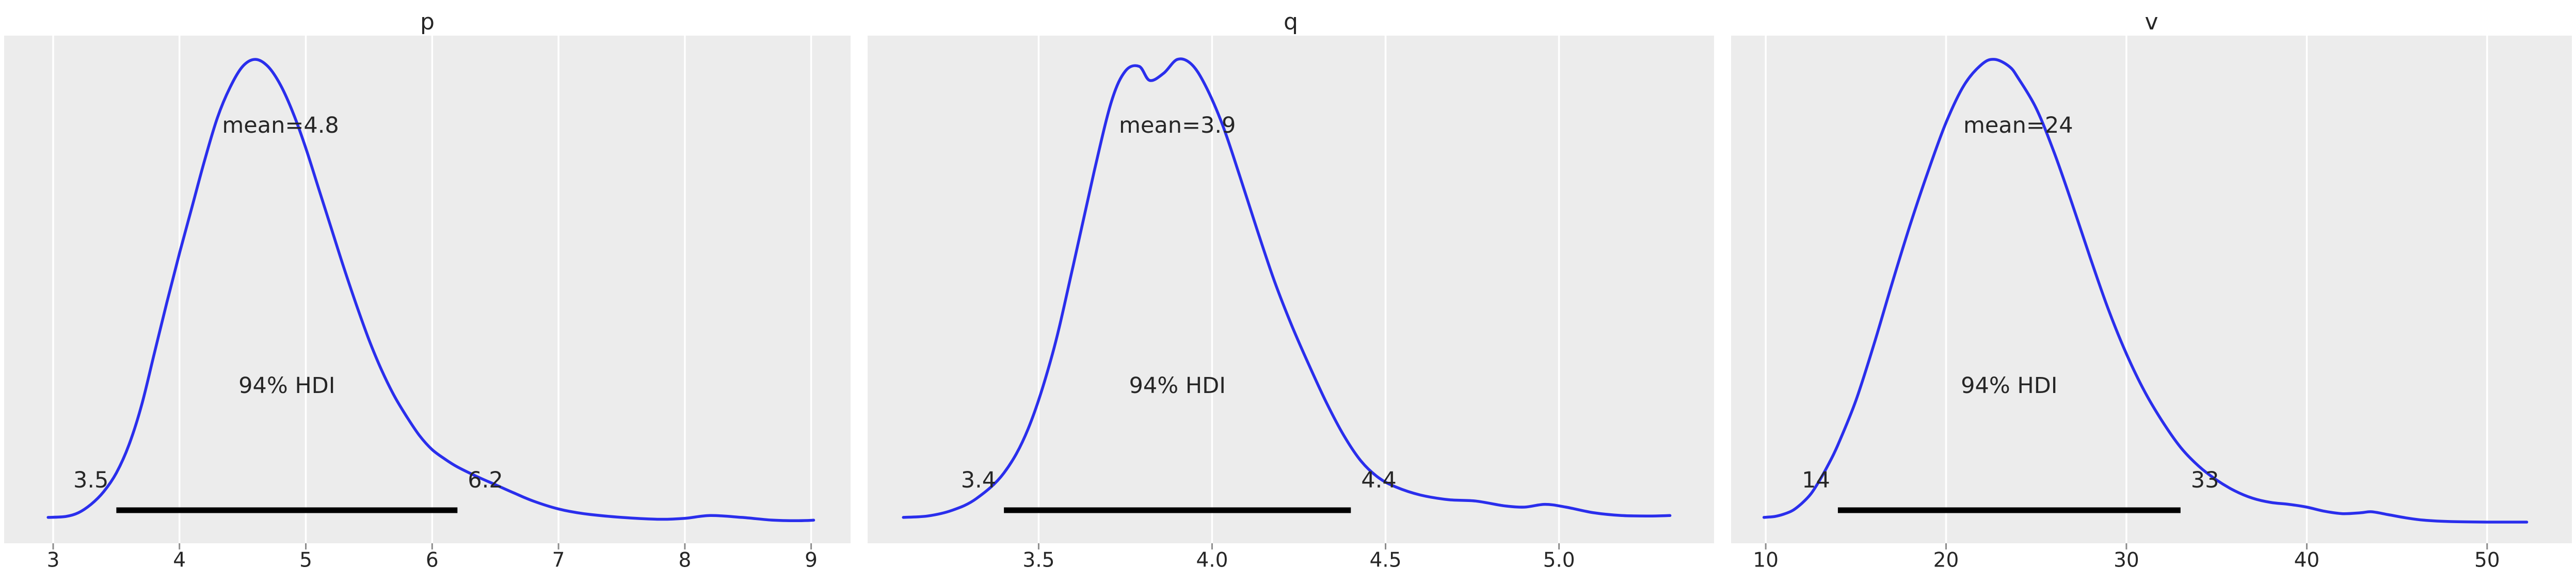  I want to click on panel-title-v: v, so click(2151, 22).